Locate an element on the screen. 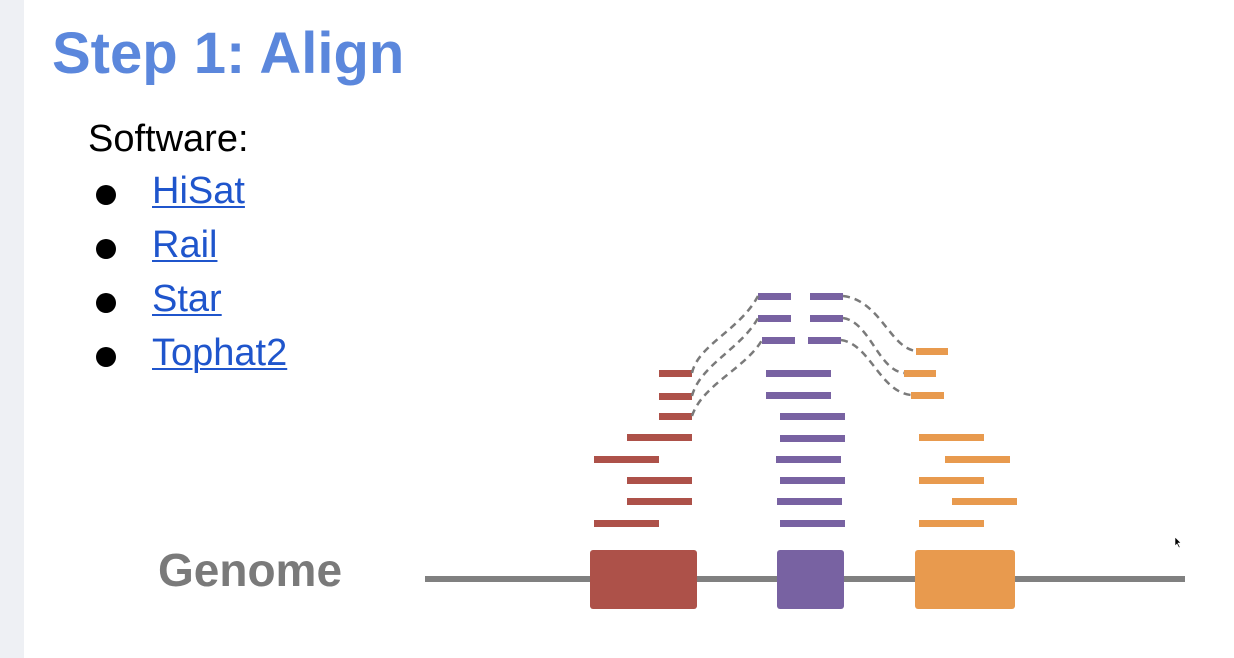 Image resolution: width=1234 pixels, height=658 pixels. link-tophat2: Tophat2 is located at coordinates (220, 353).